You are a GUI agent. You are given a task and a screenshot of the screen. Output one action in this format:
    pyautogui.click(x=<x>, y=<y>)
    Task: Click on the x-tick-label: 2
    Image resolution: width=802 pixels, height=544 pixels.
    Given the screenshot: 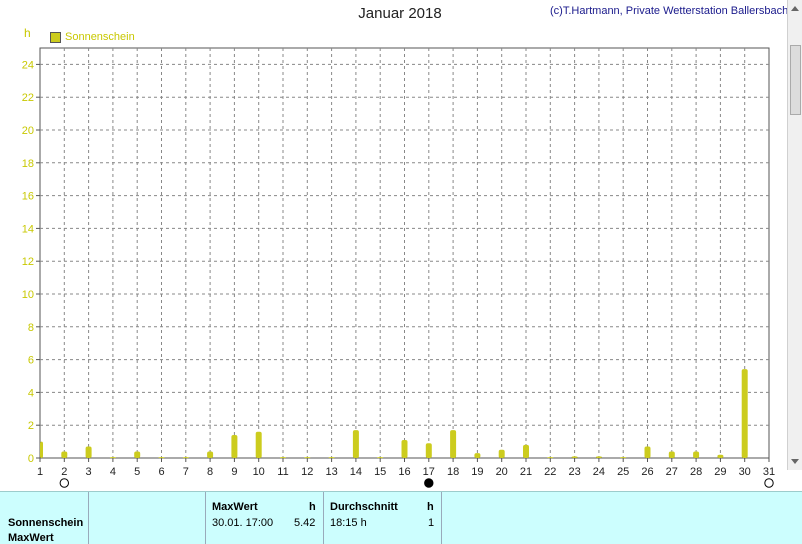 What is the action you would take?
    pyautogui.click(x=64, y=472)
    